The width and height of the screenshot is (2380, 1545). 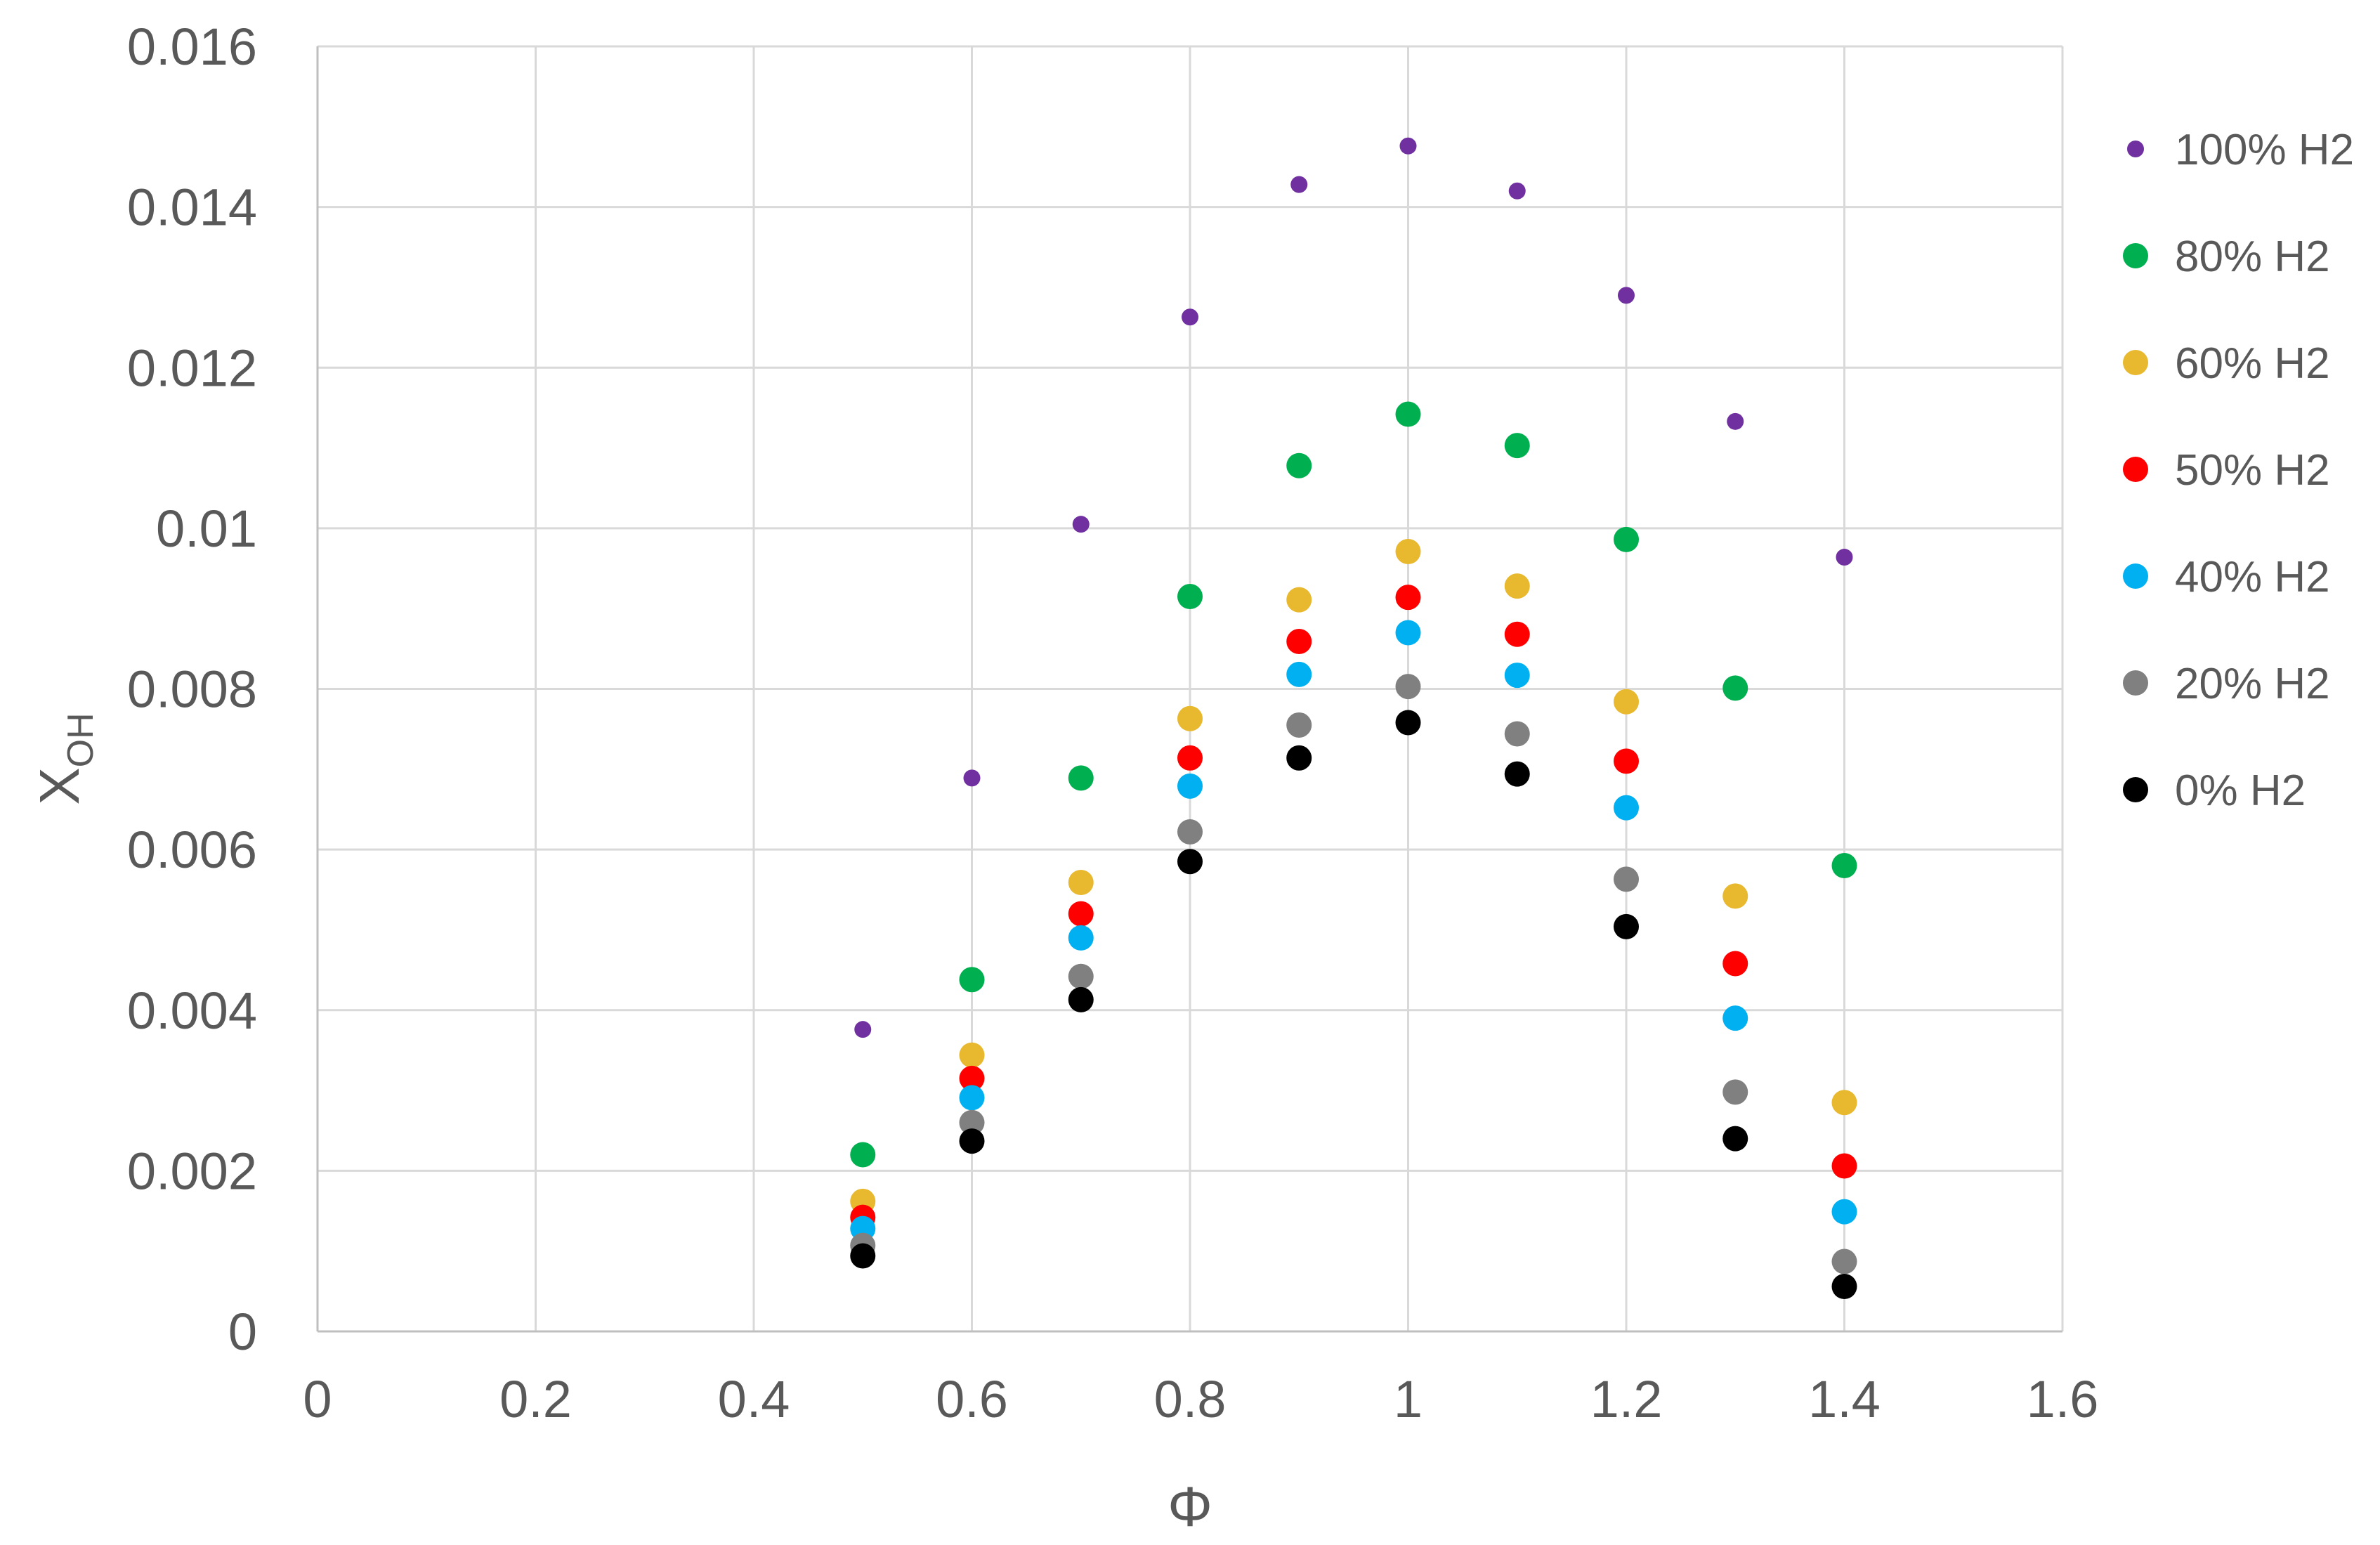 I want to click on legend-item: 40% H2, so click(x=2226, y=577).